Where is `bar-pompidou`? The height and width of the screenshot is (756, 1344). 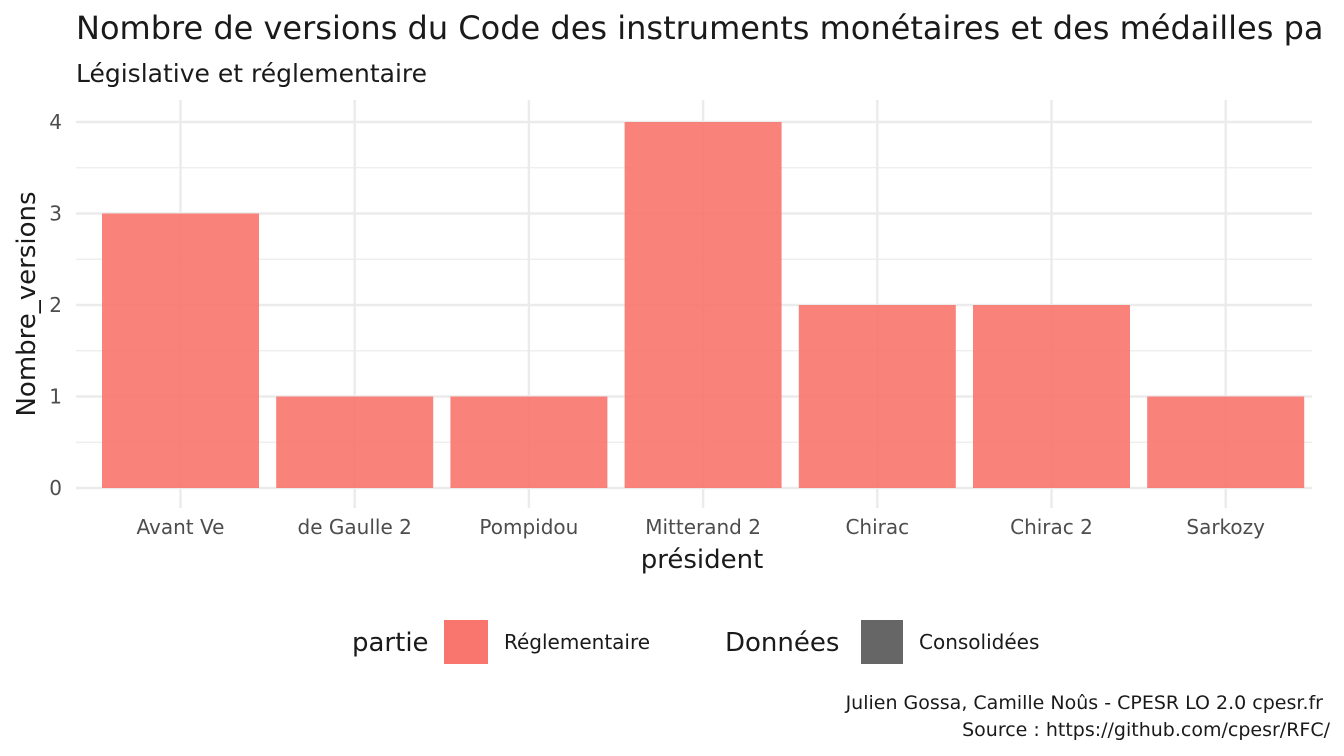 bar-pompidou is located at coordinates (529, 442).